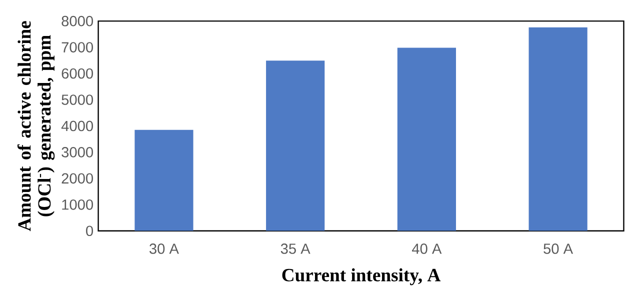  Describe the element at coordinates (77, 126) in the screenshot. I see `y-tick-label: 4000` at that location.